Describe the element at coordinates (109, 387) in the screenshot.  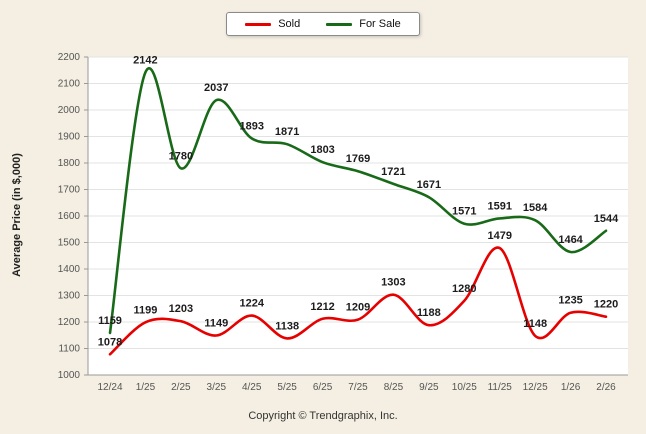
I see `svg-text: 12/24` at that location.